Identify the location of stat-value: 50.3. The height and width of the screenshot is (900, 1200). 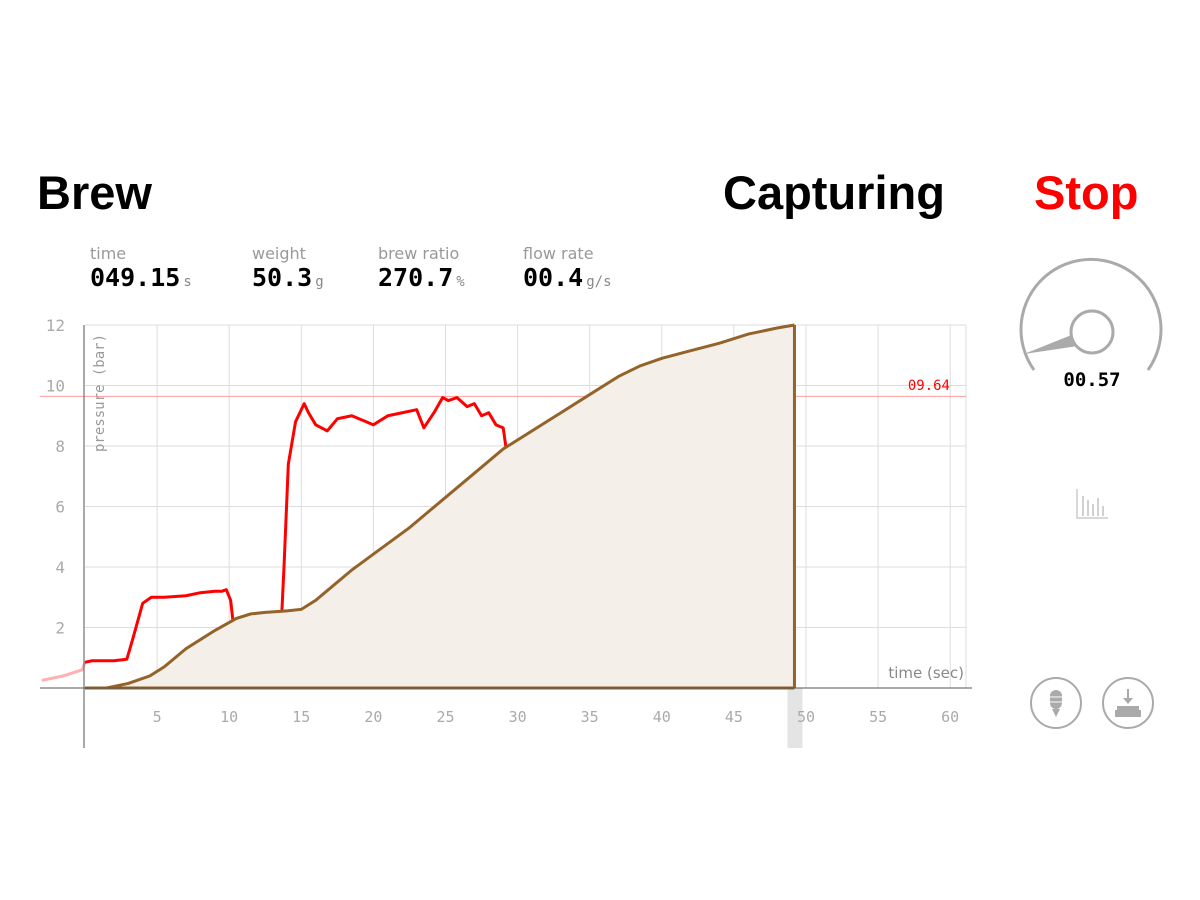
(282, 277).